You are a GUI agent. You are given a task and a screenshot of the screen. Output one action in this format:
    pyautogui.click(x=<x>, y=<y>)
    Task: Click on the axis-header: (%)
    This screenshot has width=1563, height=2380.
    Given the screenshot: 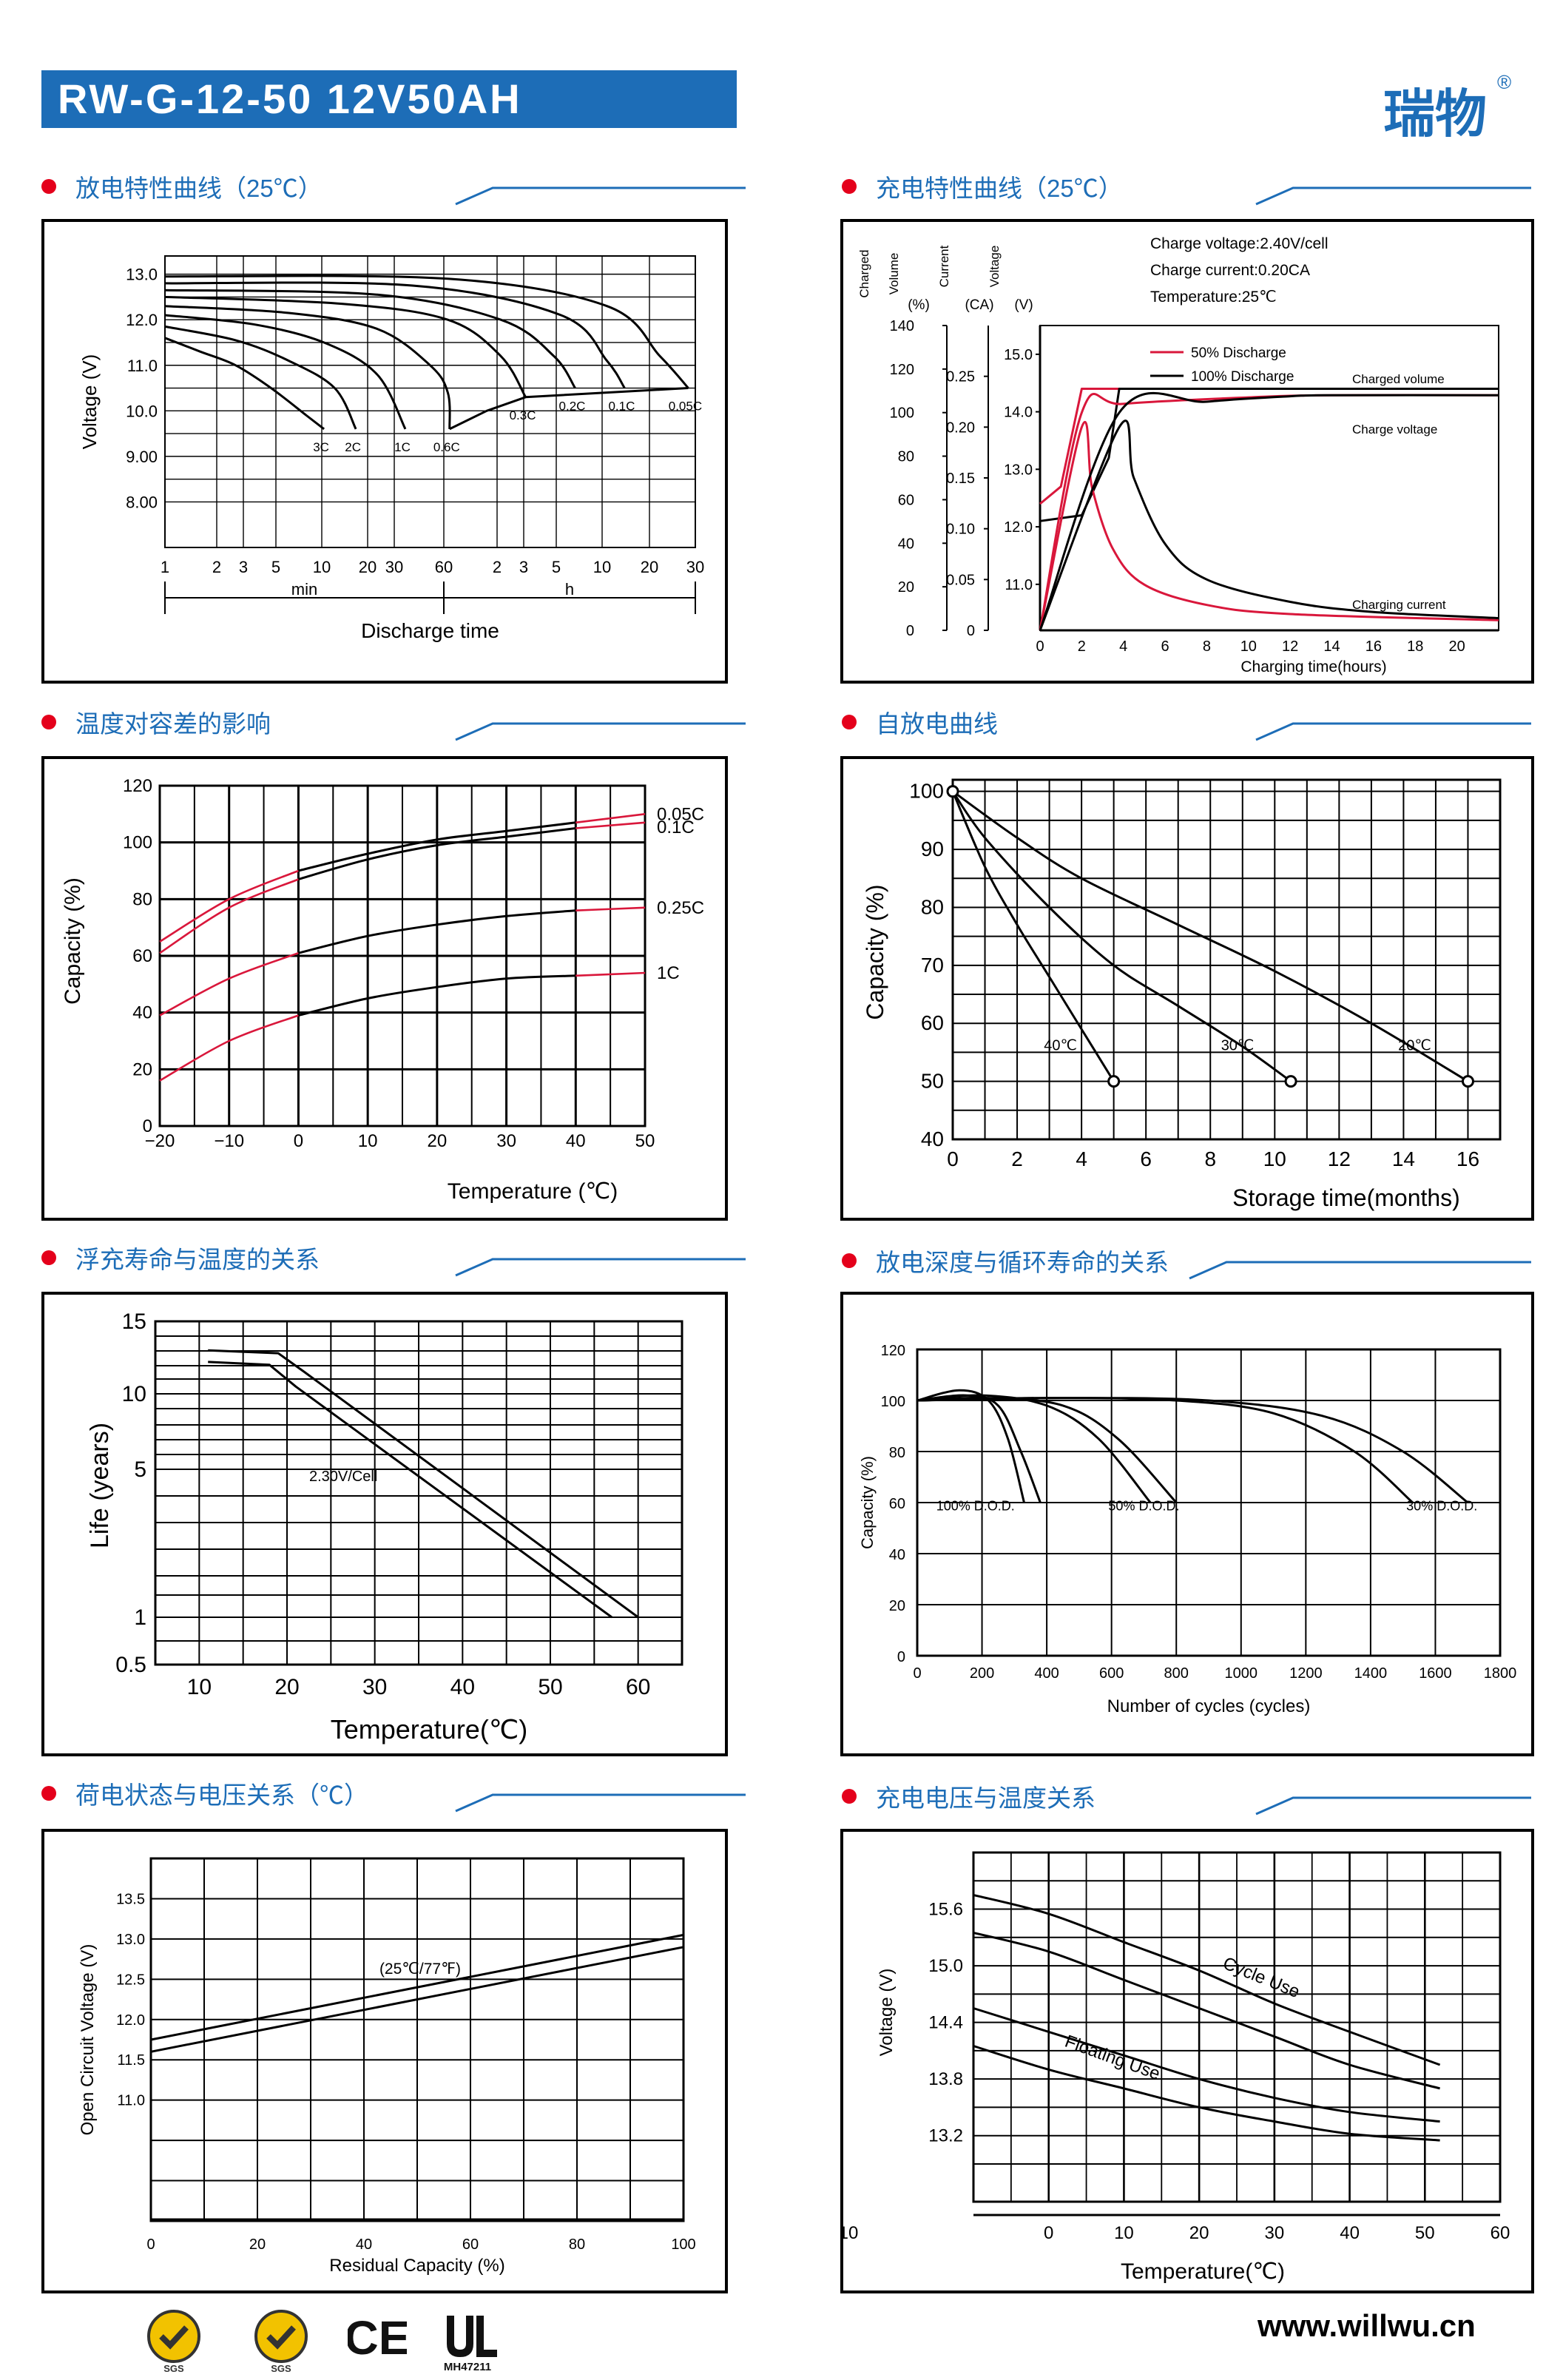 What is the action you would take?
    pyautogui.click(x=919, y=305)
    